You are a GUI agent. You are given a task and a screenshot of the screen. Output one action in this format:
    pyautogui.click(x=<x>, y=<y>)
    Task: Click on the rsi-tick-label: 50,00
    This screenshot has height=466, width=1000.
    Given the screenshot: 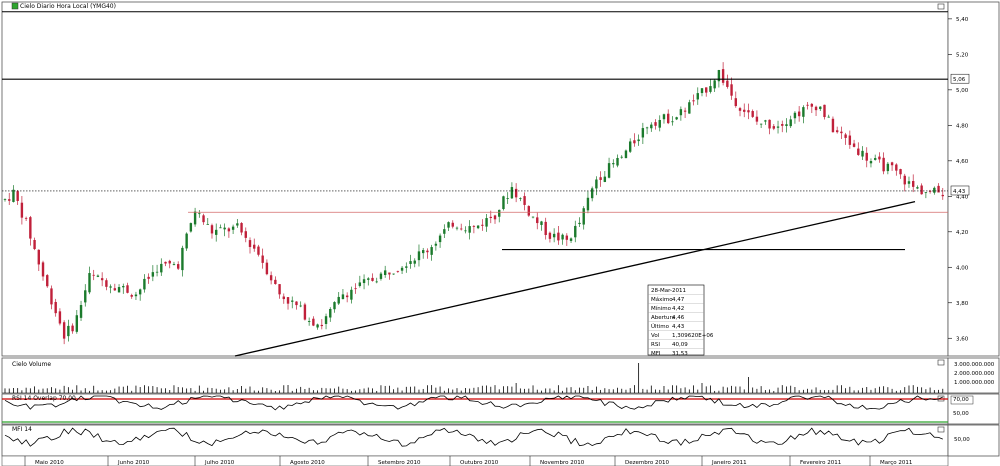 What is the action you would take?
    pyautogui.click(x=961, y=414)
    